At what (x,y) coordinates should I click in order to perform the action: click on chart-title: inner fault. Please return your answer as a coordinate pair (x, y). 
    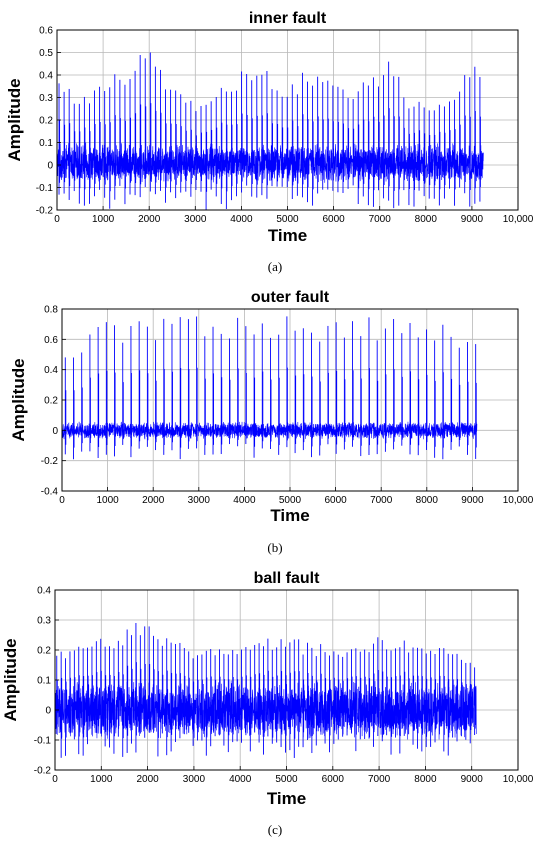
    Looking at the image, I should click on (288, 18).